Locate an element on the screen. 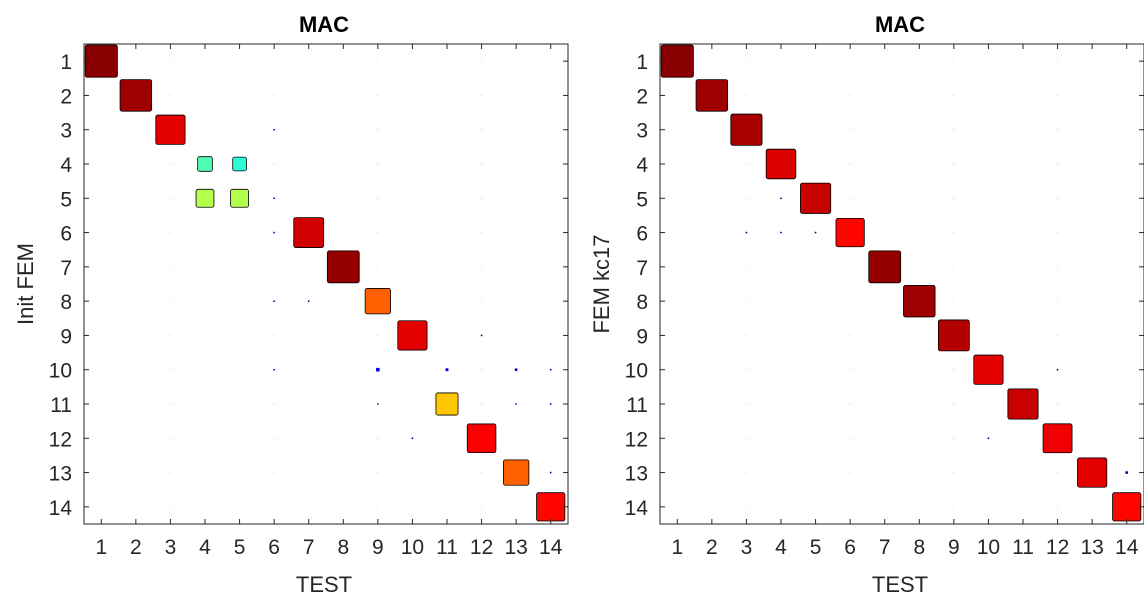 The width and height of the screenshot is (1144, 599). x-tick-label: 12 is located at coordinates (1057, 547).